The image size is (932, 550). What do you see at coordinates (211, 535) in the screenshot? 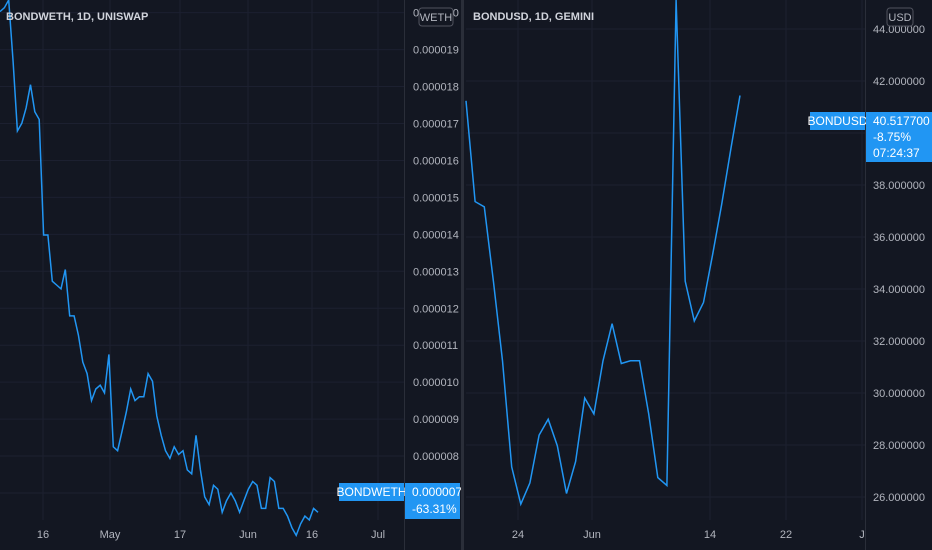
I see `bondweth-time-axis: 16 May 17 Jun 16 Jul` at bounding box center [211, 535].